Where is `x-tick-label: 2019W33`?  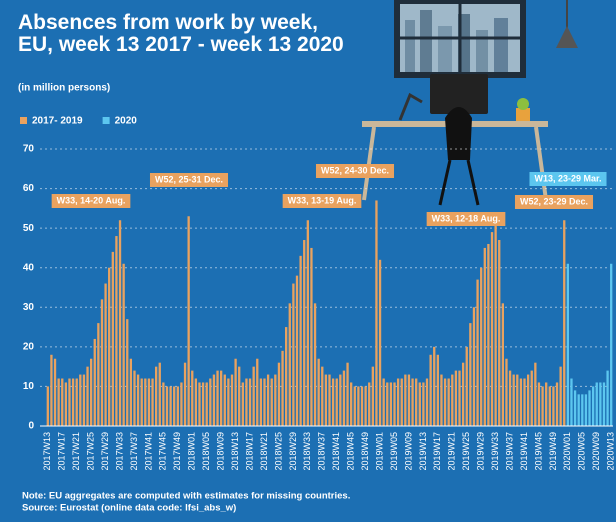 x-tick-label: 2019W33 is located at coordinates (495, 451).